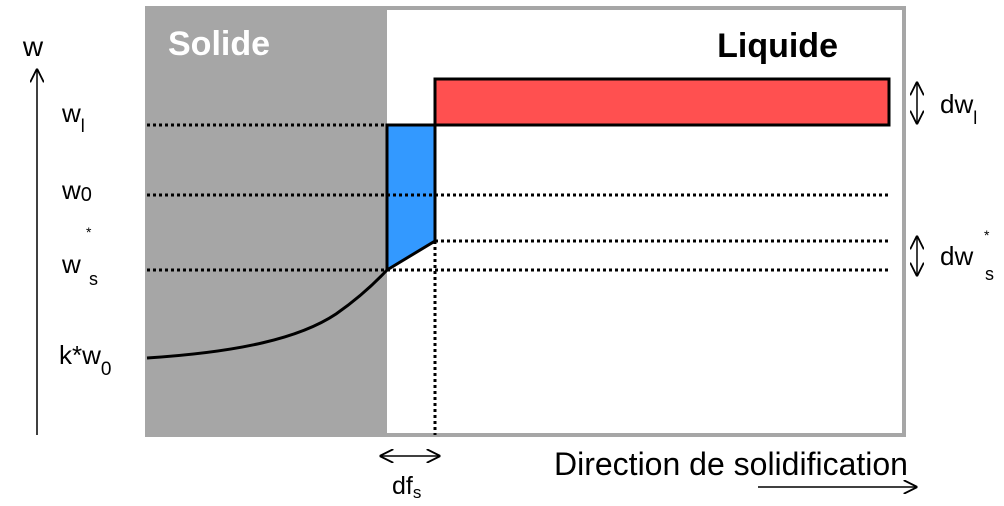 The image size is (1004, 506). Describe the element at coordinates (406, 487) in the screenshot. I see `dfs-label: dfs` at that location.